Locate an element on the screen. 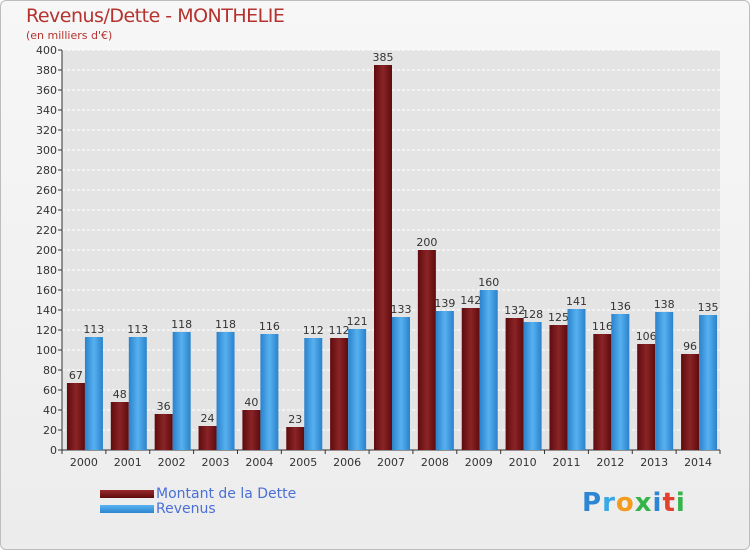  y-tick-label: 140 is located at coordinates (46, 310).